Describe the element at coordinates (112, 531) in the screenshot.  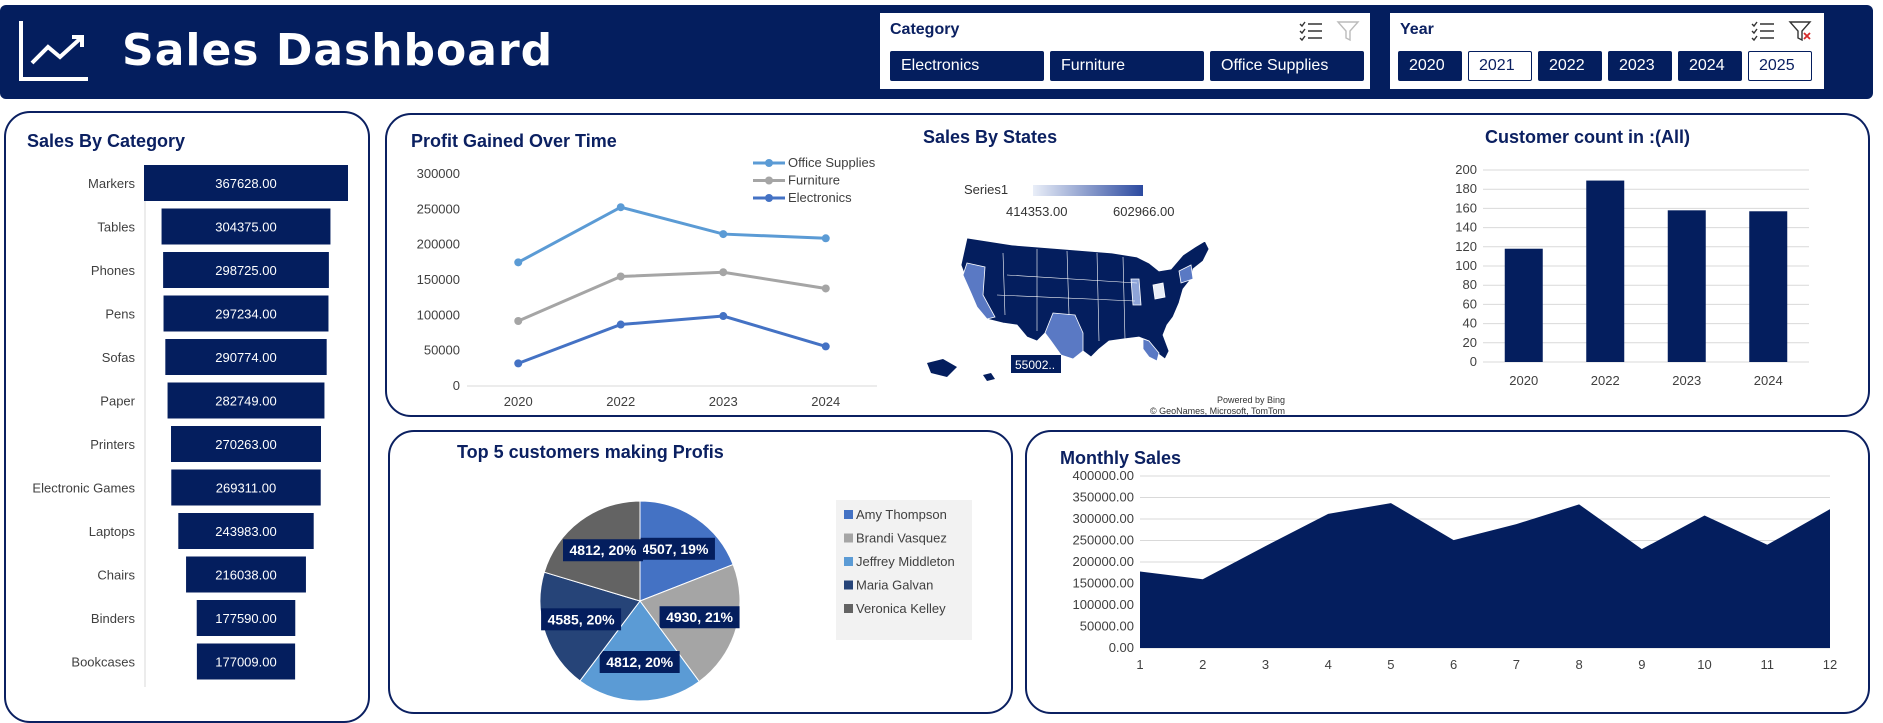
I see `category-label: Laptops` at that location.